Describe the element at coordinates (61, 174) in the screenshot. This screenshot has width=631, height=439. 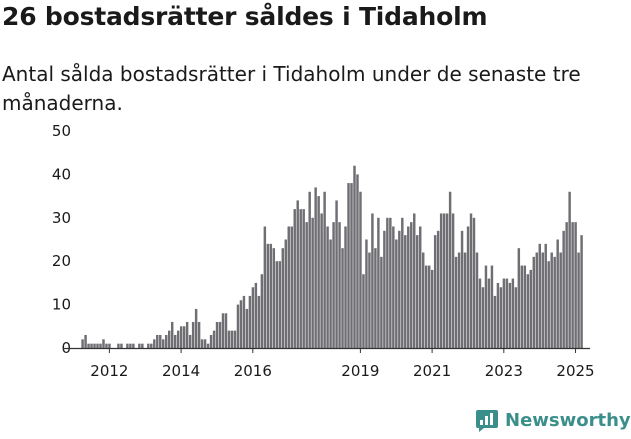
I see `y-tick-label: 40` at that location.